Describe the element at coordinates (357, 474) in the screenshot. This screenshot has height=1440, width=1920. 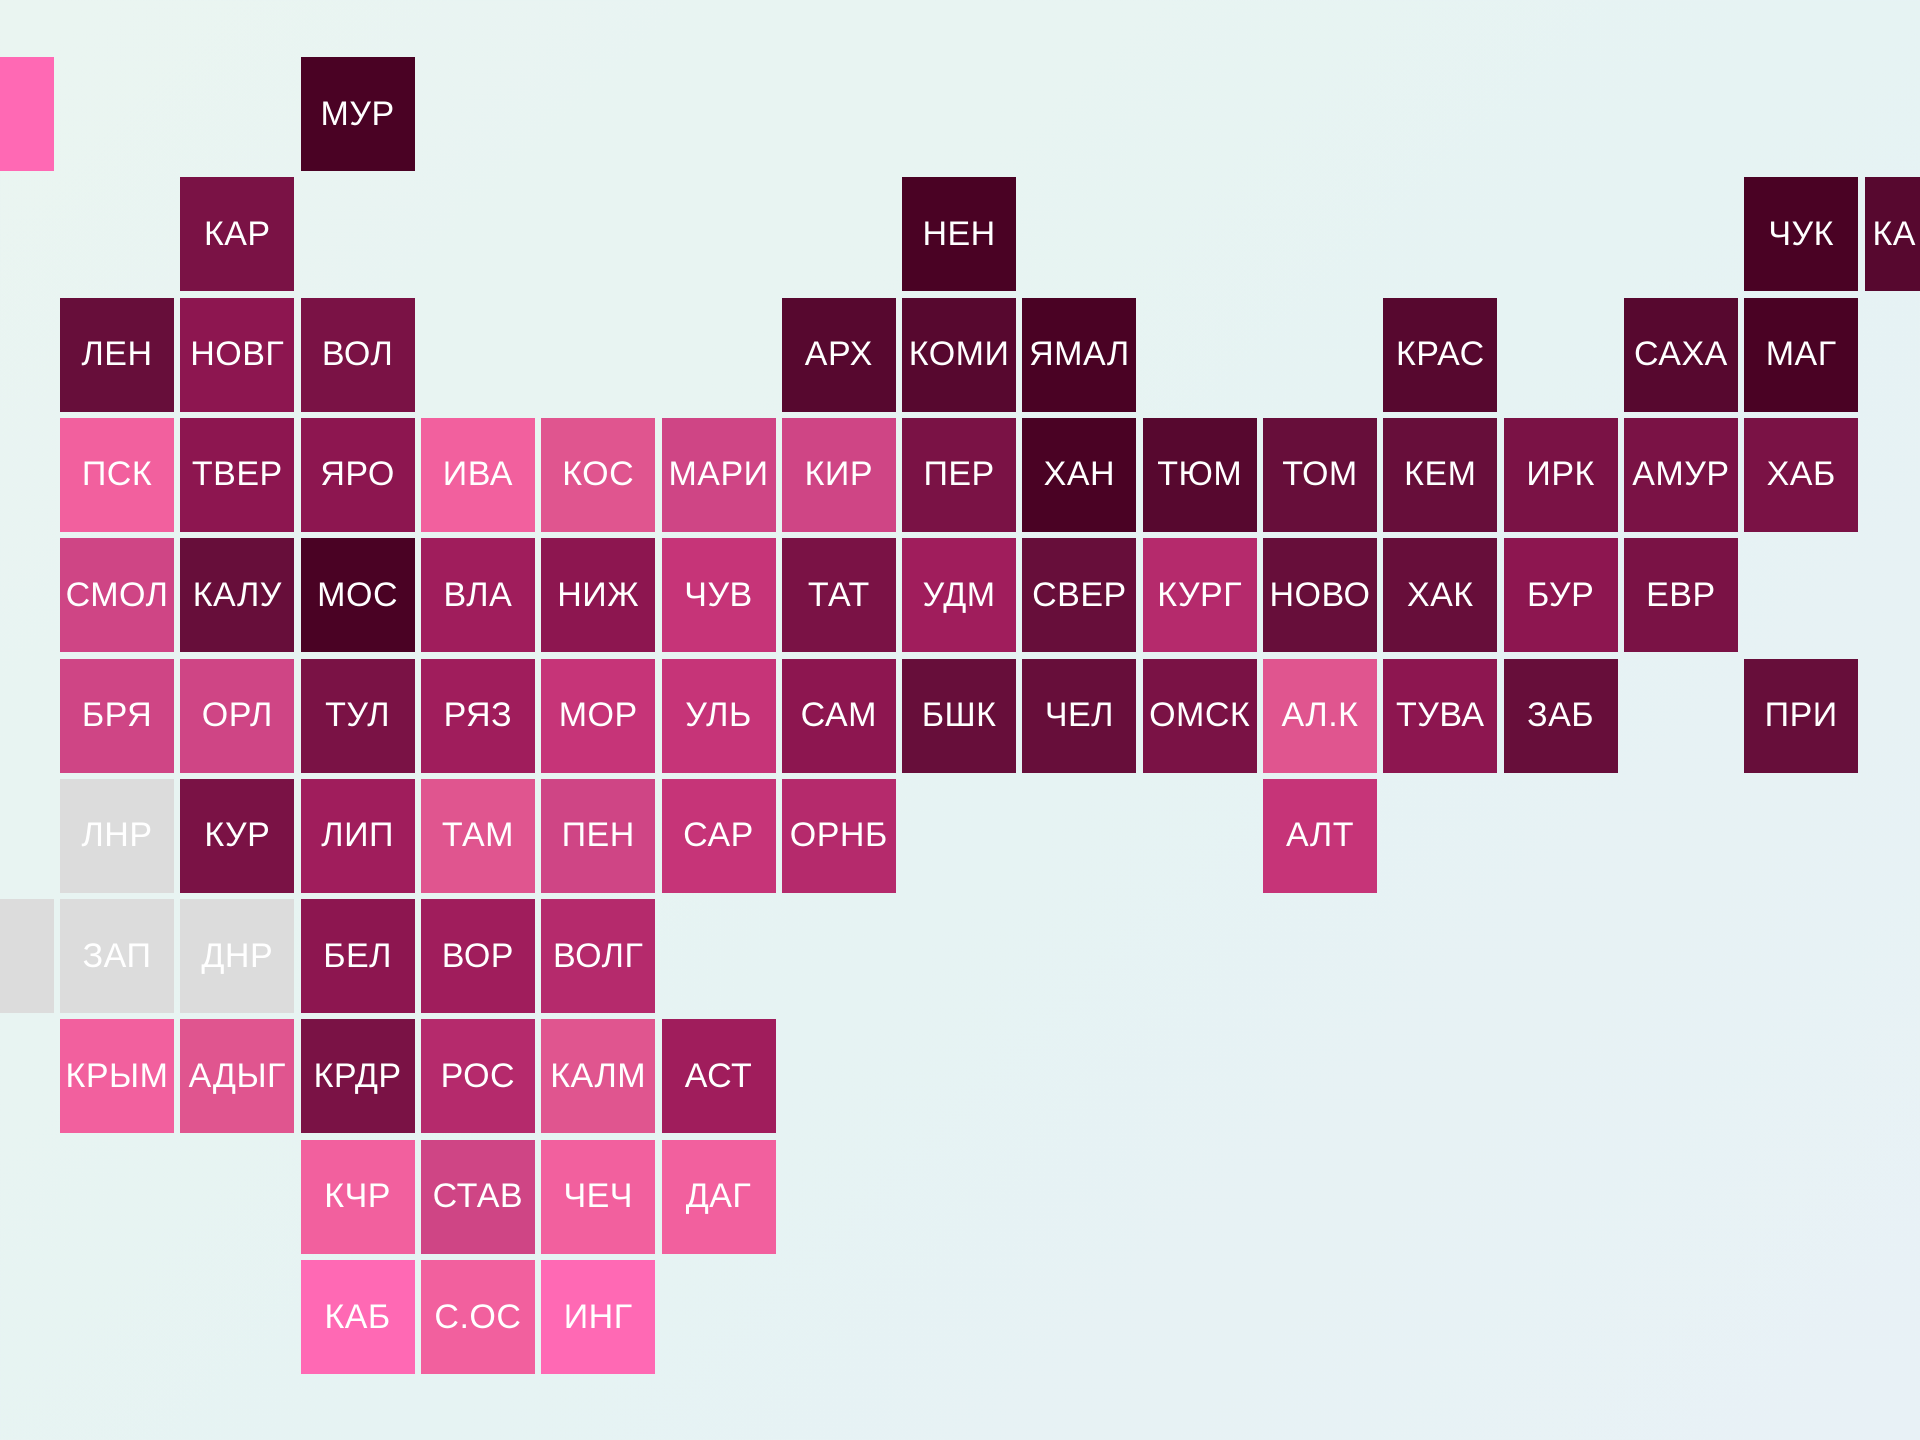
I see `region-tile: ЯРО` at that location.